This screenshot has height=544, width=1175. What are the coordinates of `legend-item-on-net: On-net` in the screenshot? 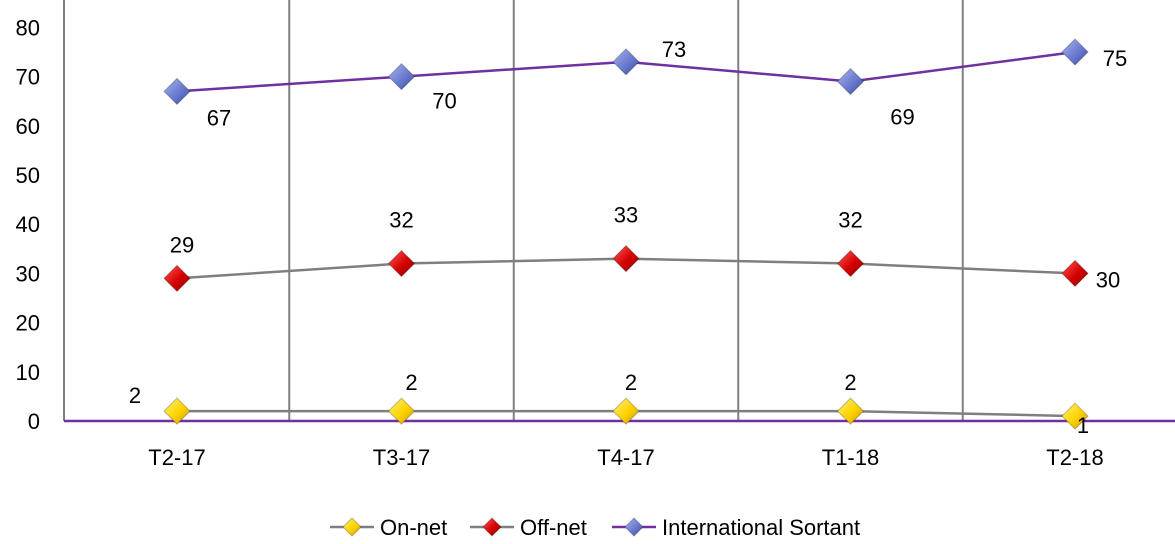 It's located at (388, 527).